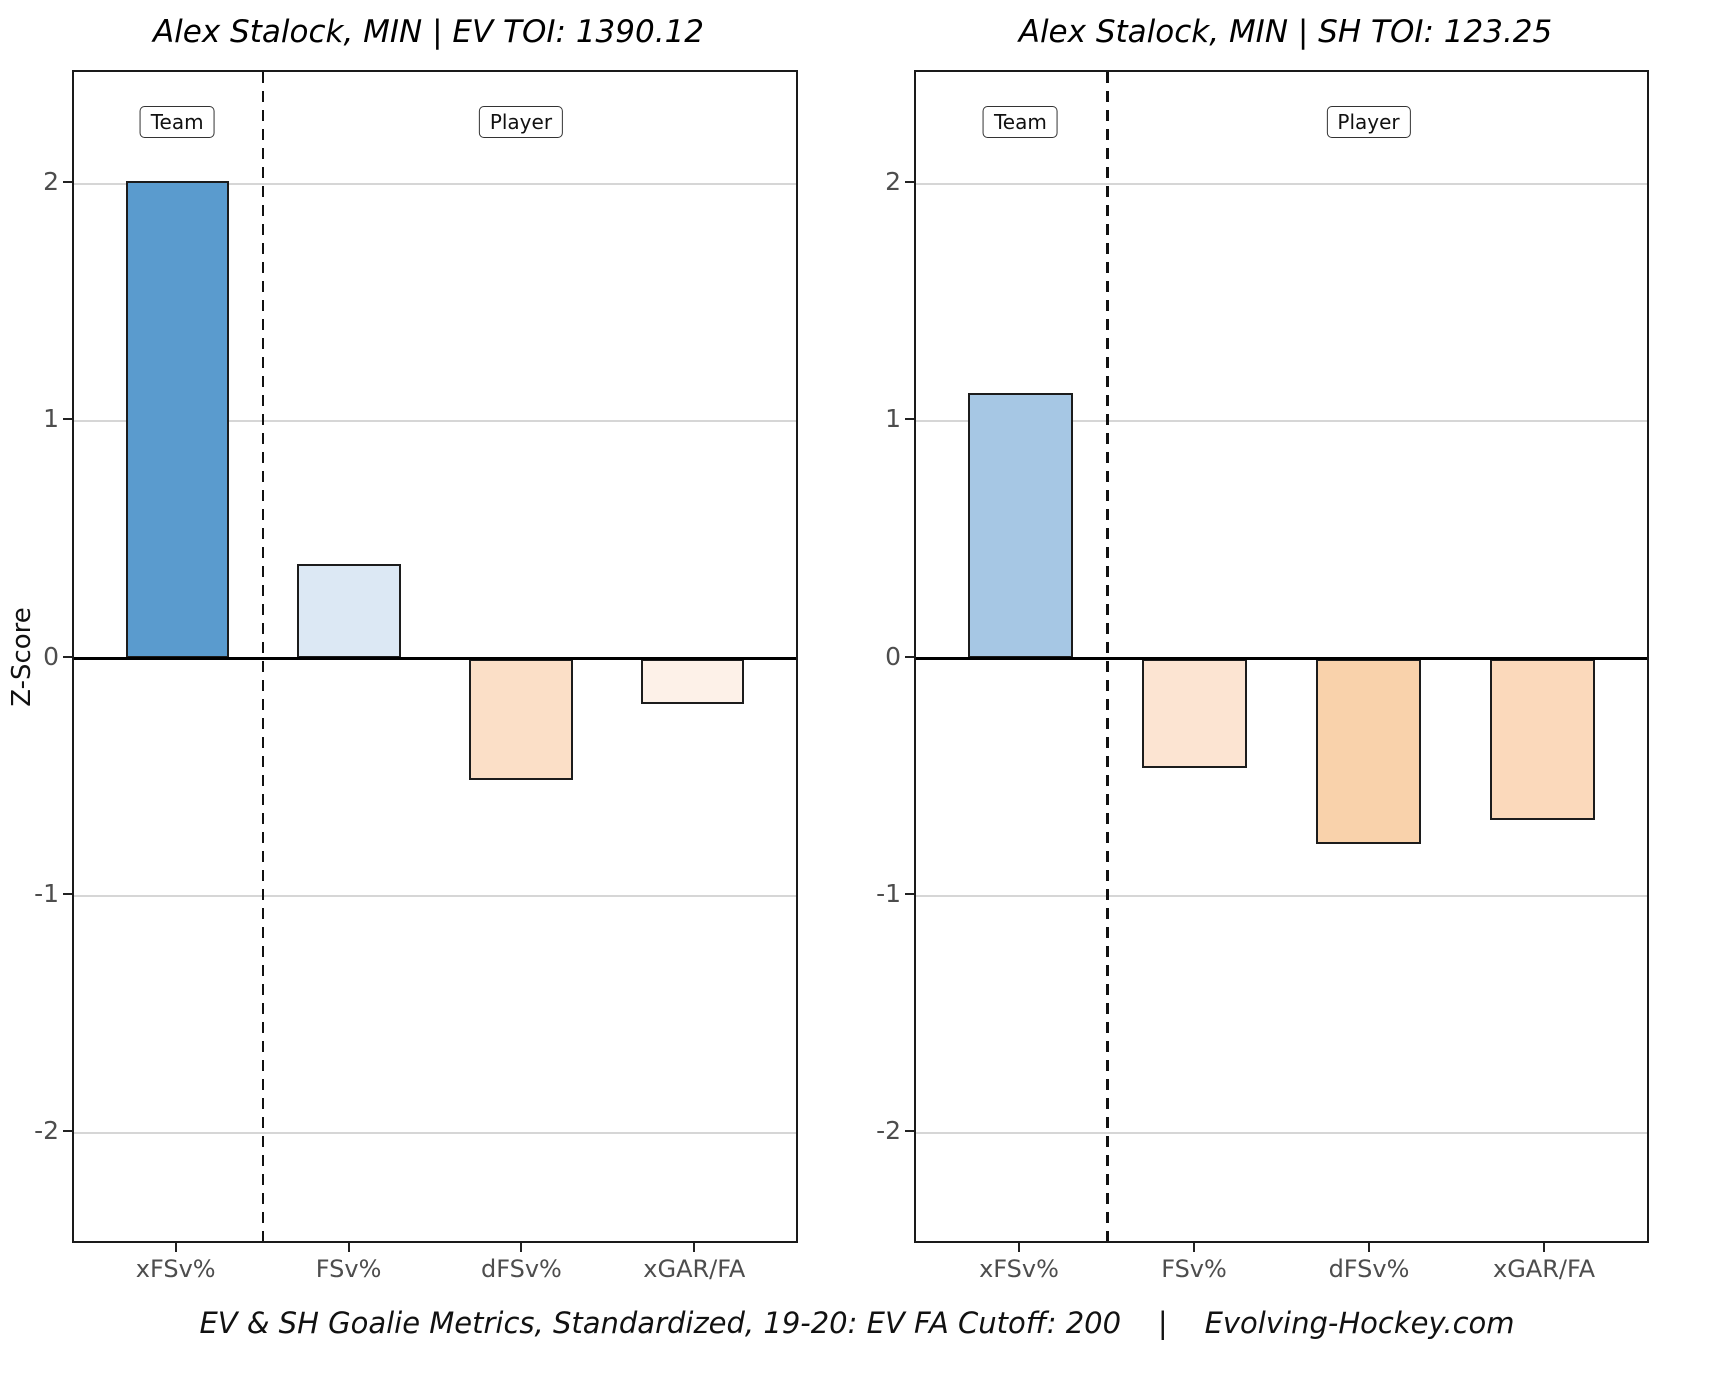 The image size is (1714, 1376). What do you see at coordinates (1285, 32) in the screenshot?
I see `chart-title-sh: Alex Stalock, MIN | SH TOI: 123.25` at bounding box center [1285, 32].